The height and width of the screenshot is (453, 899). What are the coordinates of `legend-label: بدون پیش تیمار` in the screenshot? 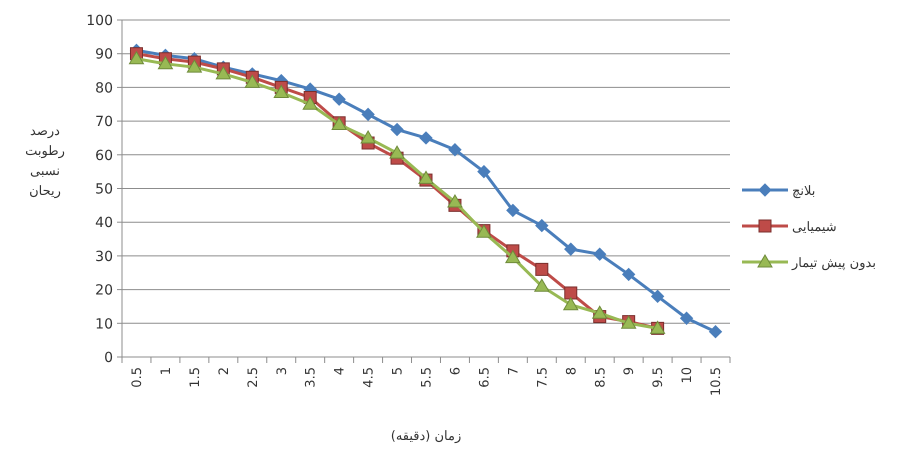 It's located at (833, 263).